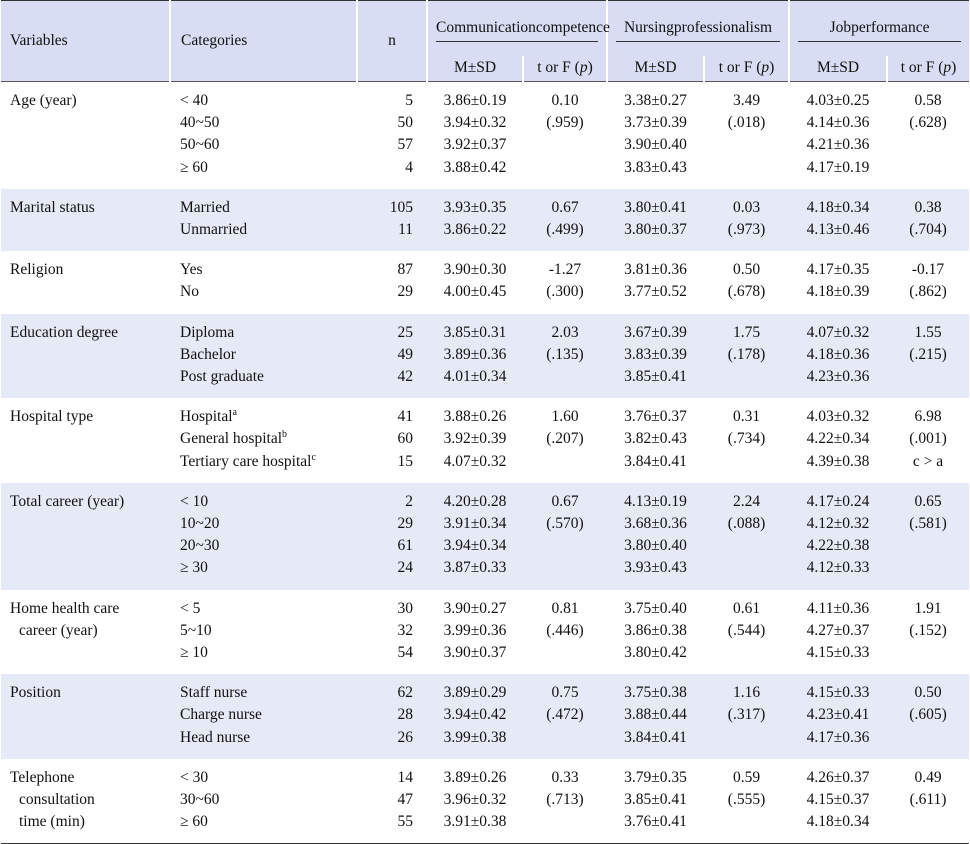 The height and width of the screenshot is (844, 970). Describe the element at coordinates (746, 715) in the screenshot. I see `np-stat-value: (.317)` at that location.